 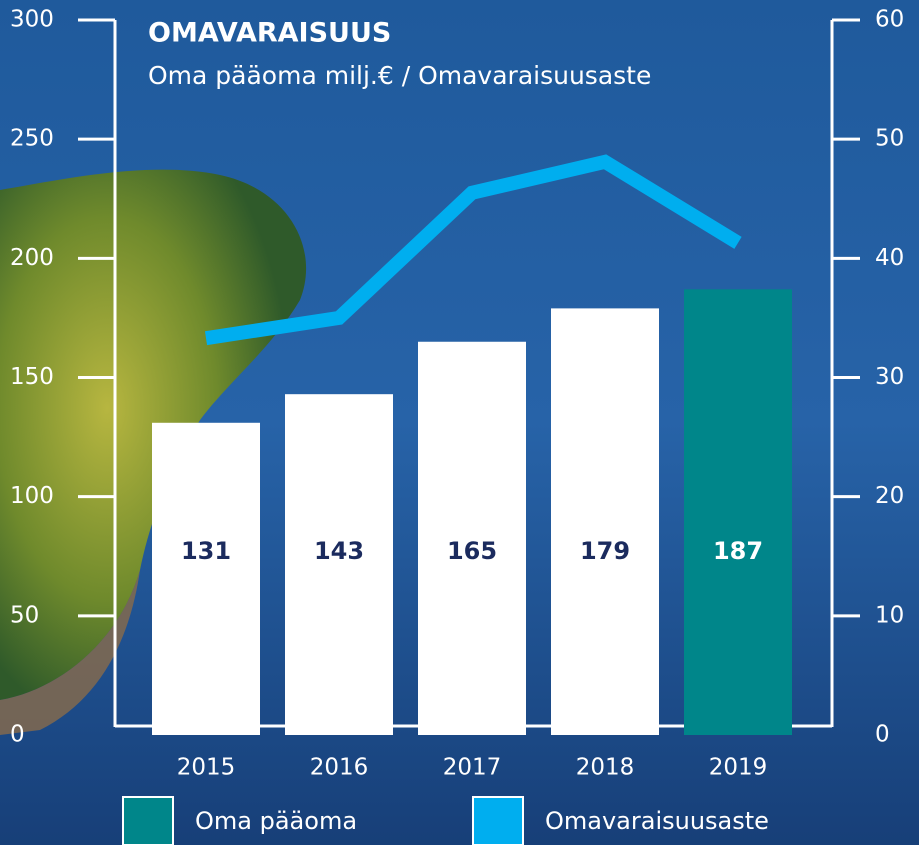 I want to click on x-tick-label: 2015, so click(x=206, y=768).